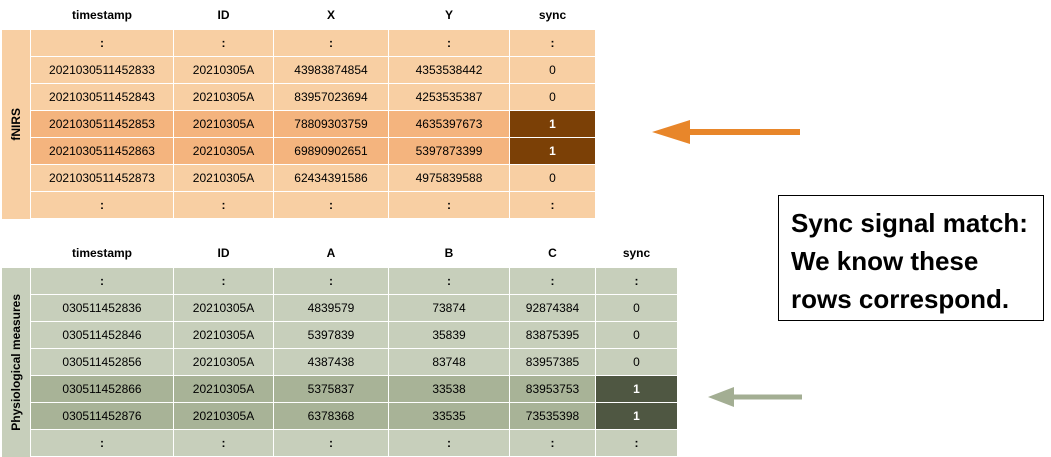 This screenshot has width=1051, height=457. What do you see at coordinates (552, 389) in the screenshot?
I see `physio-cell: 83953753` at bounding box center [552, 389].